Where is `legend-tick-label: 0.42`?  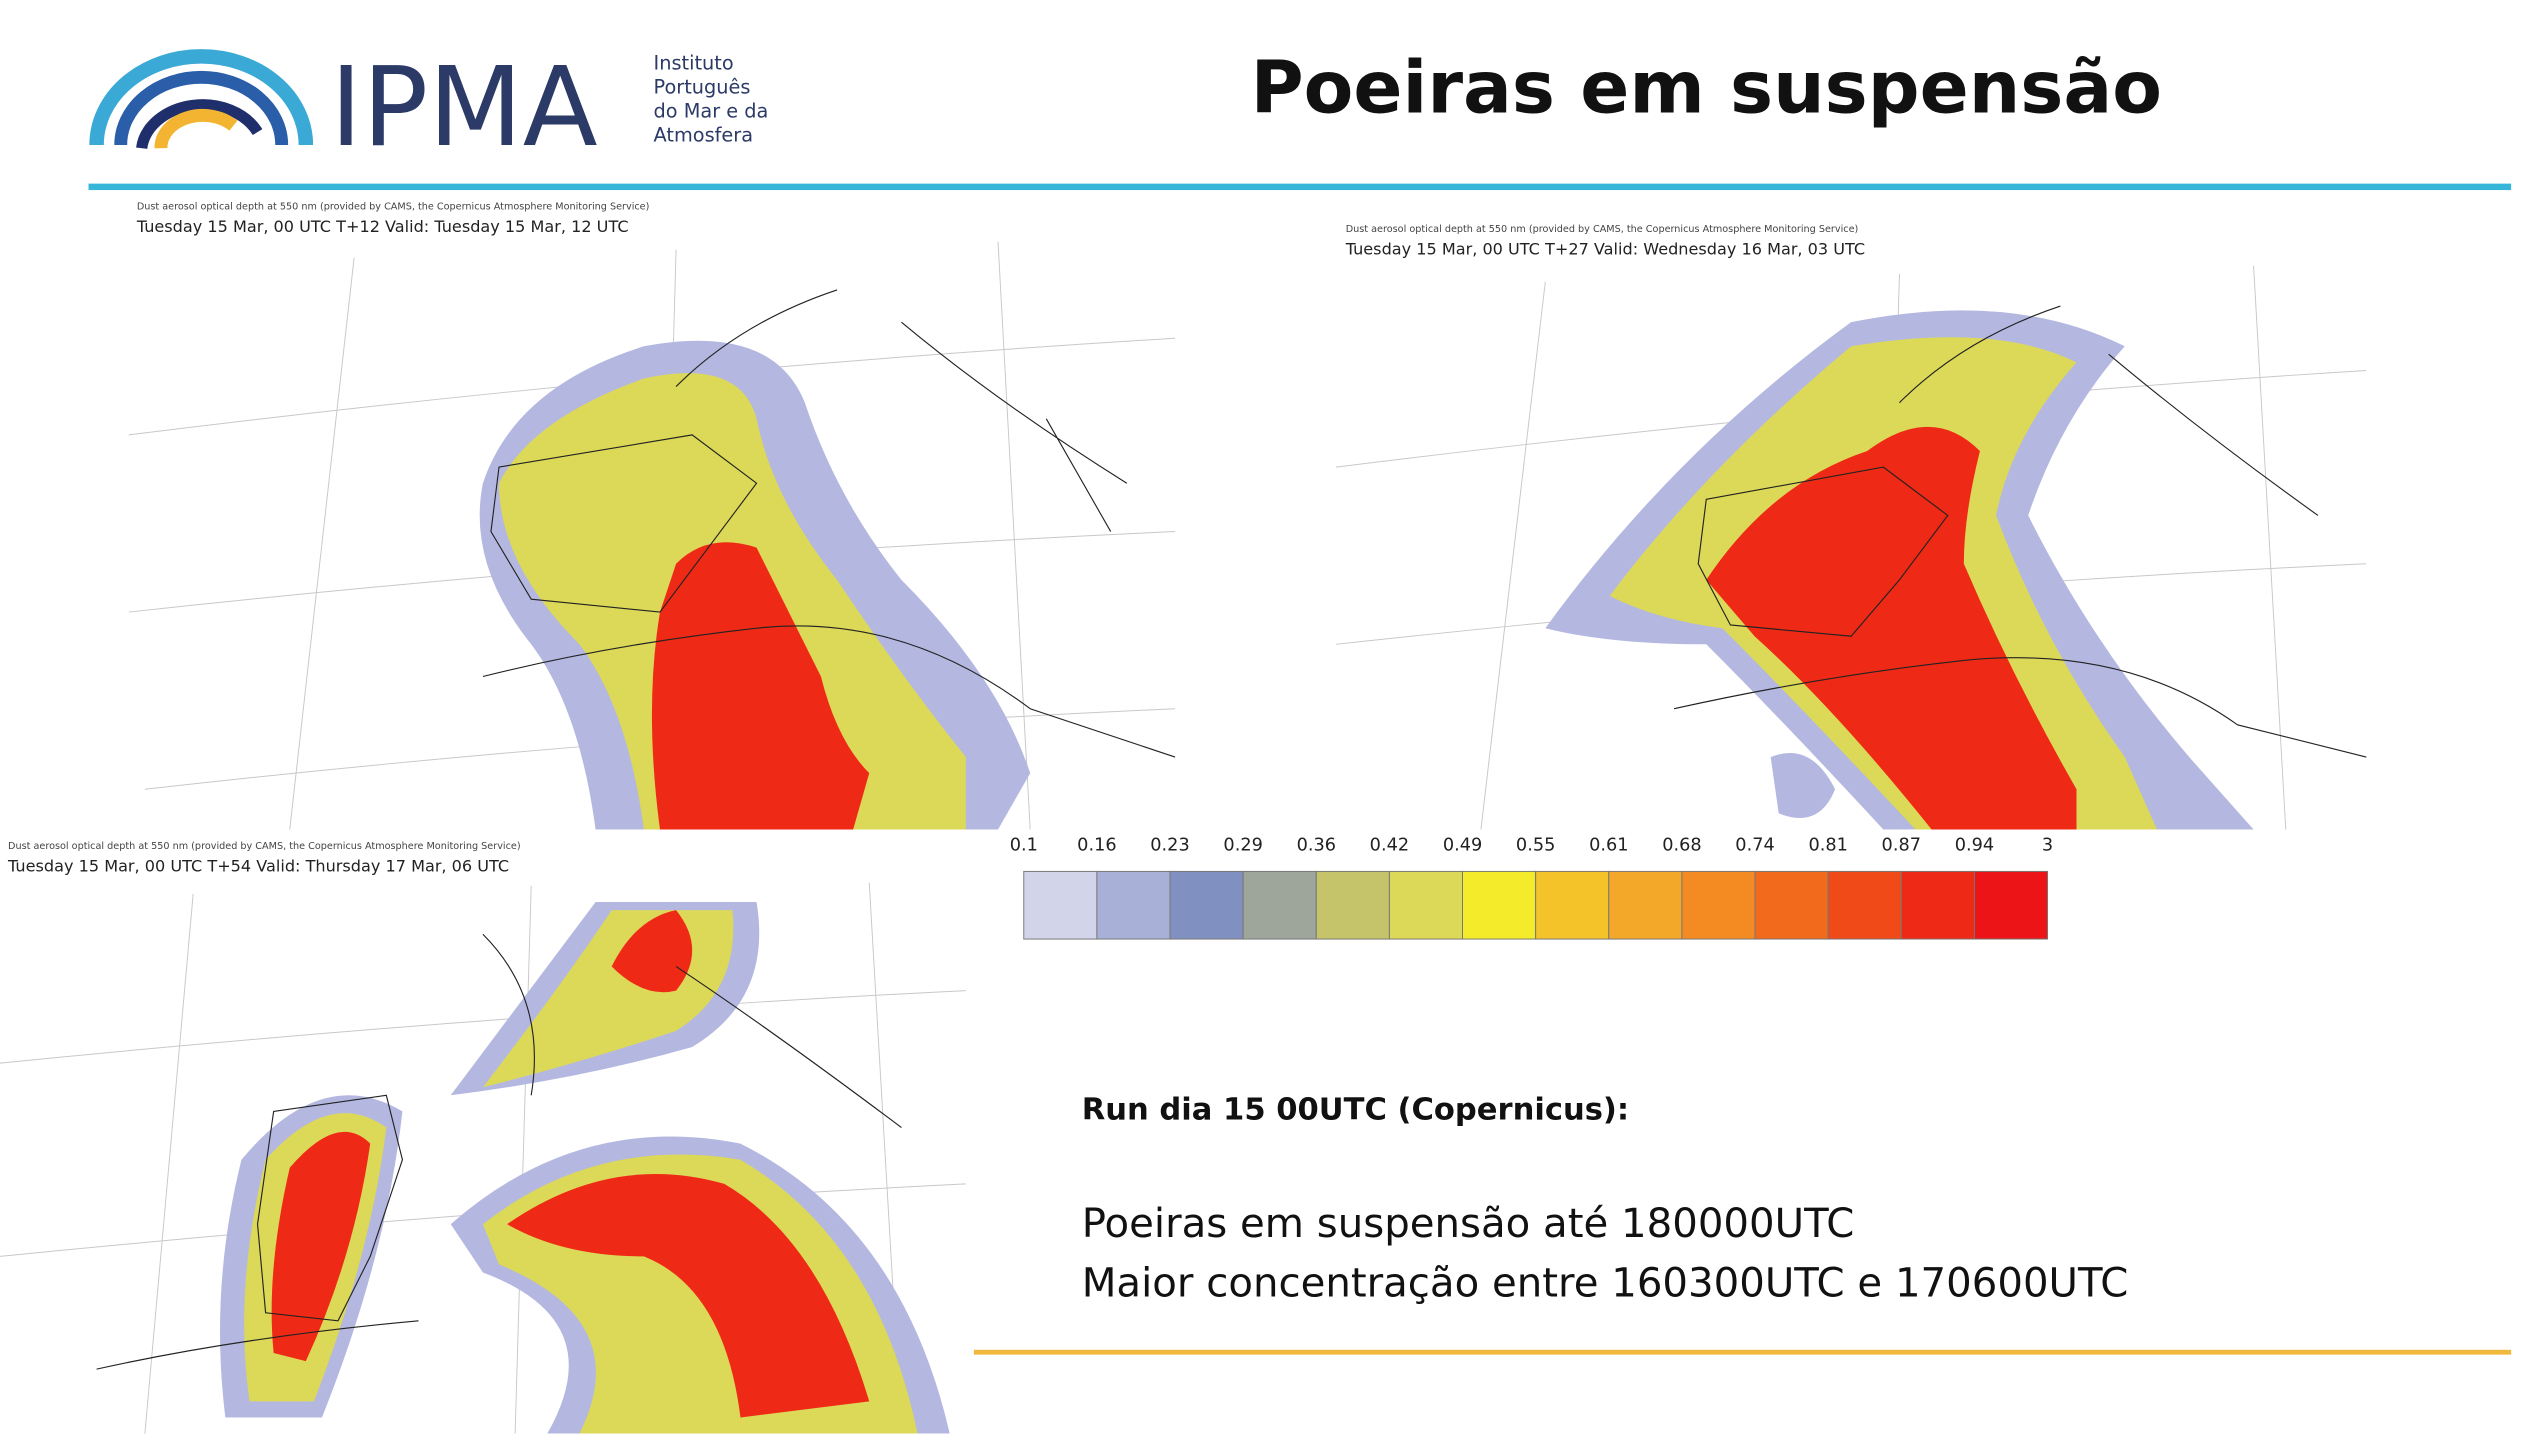
legend-tick-label: 0.42 is located at coordinates (1389, 845).